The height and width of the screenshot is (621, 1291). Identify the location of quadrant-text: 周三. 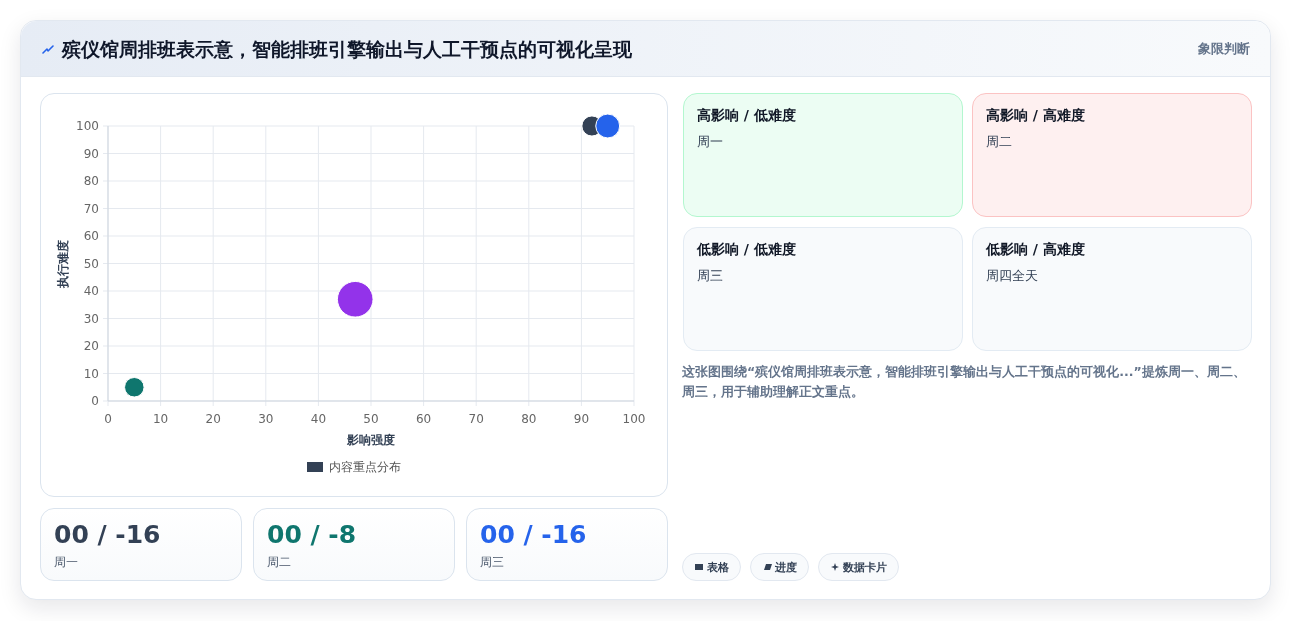
(710, 276).